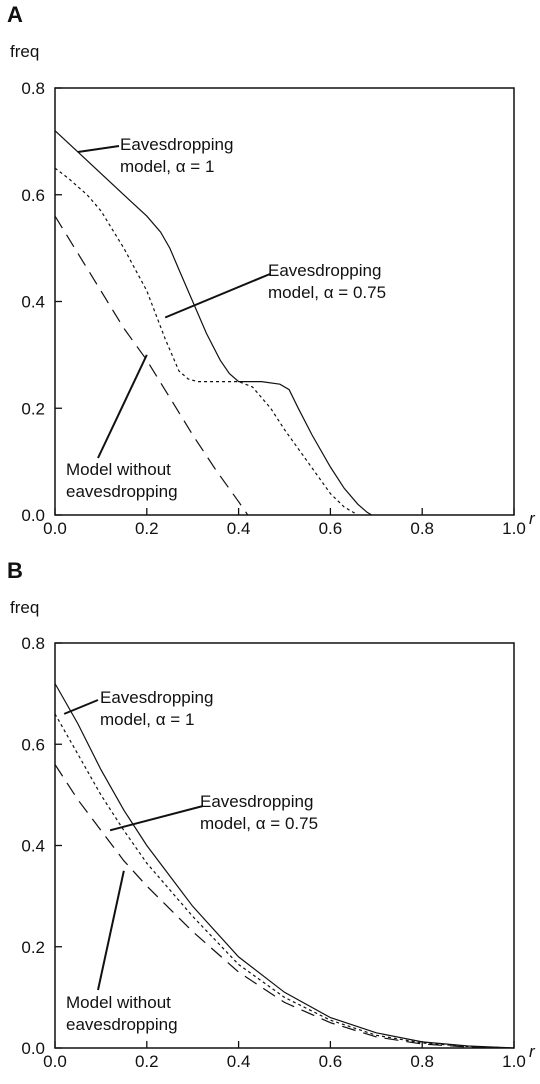  I want to click on panel-label: A, so click(15, 14).